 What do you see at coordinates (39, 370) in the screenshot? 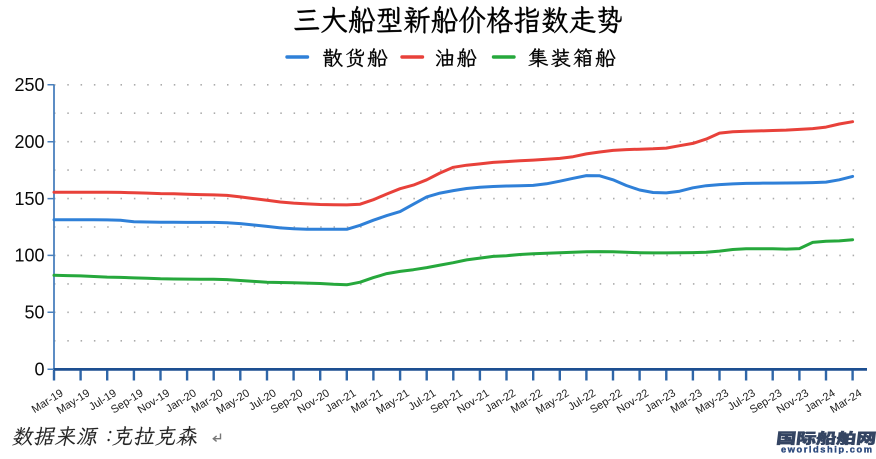
I see `svg-text: 0` at bounding box center [39, 370].